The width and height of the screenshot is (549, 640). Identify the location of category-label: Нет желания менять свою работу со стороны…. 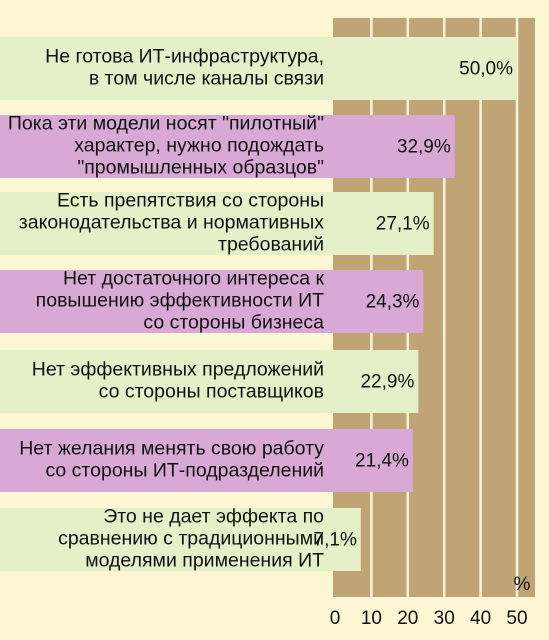
(171, 460).